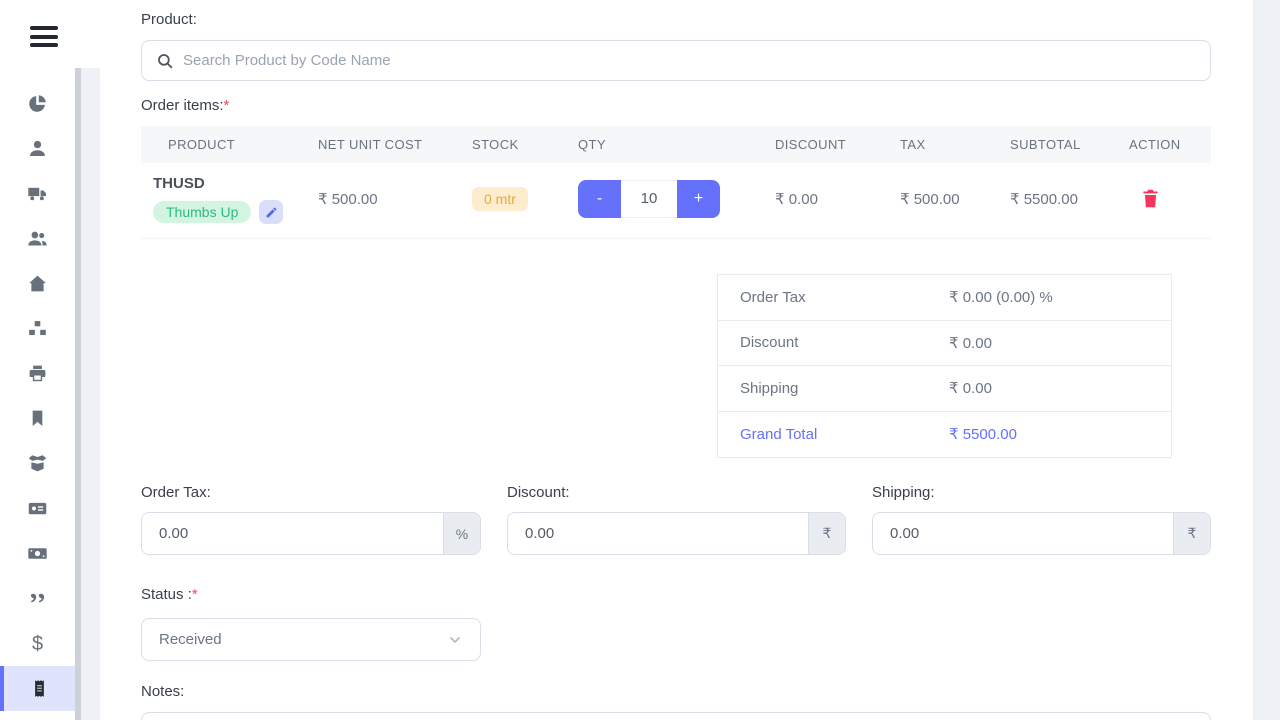 Image resolution: width=1280 pixels, height=720 pixels. I want to click on sidebar-item-print, so click(37, 373).